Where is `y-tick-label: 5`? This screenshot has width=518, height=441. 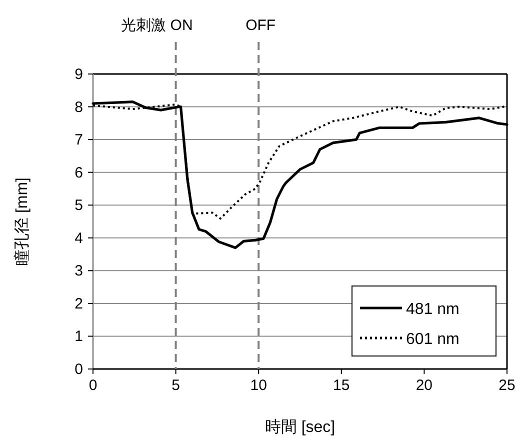
y-tick-label: 5 is located at coordinates (78, 205).